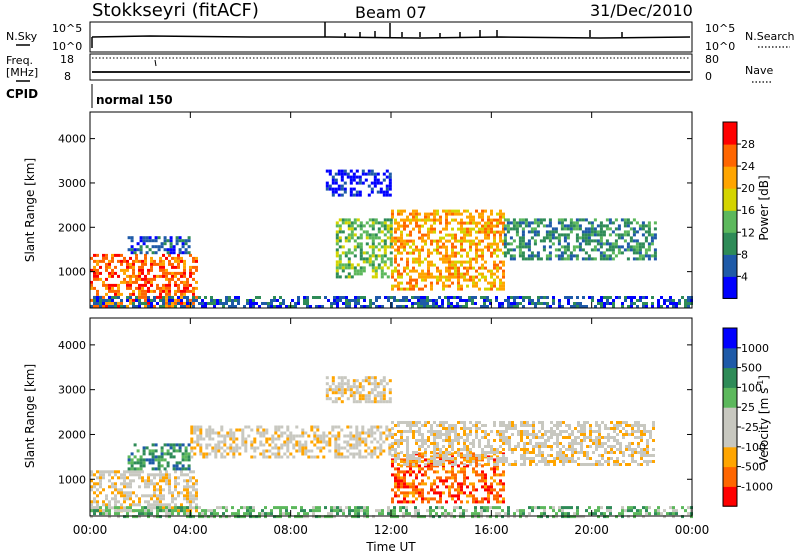  What do you see at coordinates (19, 60) in the screenshot?
I see `freq-label: Freq.` at bounding box center [19, 60].